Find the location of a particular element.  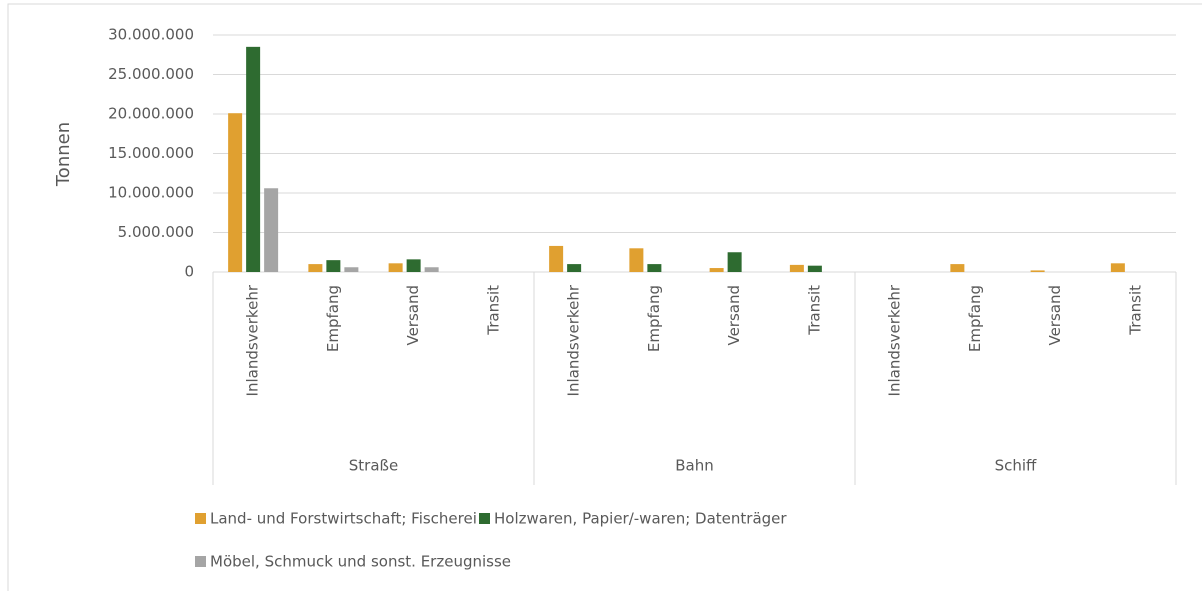

group-label: Straße is located at coordinates (373, 466).